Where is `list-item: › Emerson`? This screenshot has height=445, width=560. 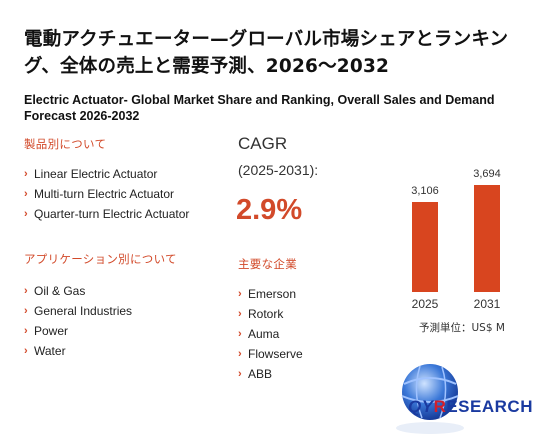 list-item: › Emerson is located at coordinates (270, 294).